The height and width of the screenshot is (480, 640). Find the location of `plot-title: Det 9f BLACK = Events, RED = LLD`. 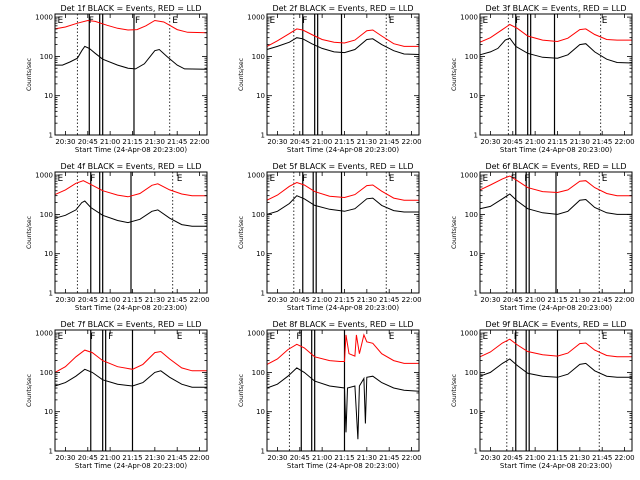

plot-title: Det 9f BLACK = Events, RED = LLD is located at coordinates (555, 324).